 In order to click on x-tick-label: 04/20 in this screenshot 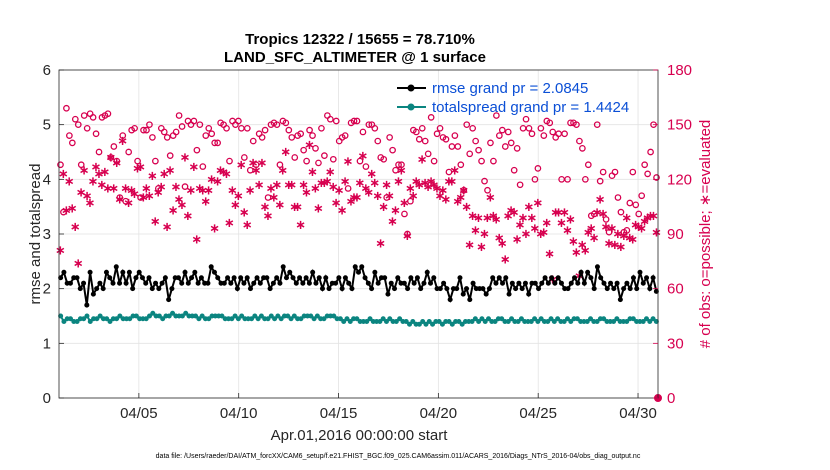, I will do `click(439, 413)`.